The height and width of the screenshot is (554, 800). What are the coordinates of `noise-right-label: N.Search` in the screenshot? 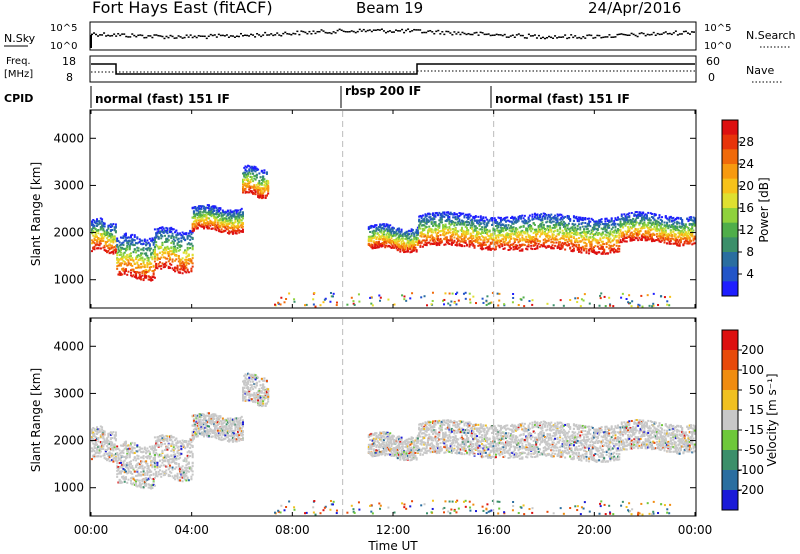 It's located at (771, 35).